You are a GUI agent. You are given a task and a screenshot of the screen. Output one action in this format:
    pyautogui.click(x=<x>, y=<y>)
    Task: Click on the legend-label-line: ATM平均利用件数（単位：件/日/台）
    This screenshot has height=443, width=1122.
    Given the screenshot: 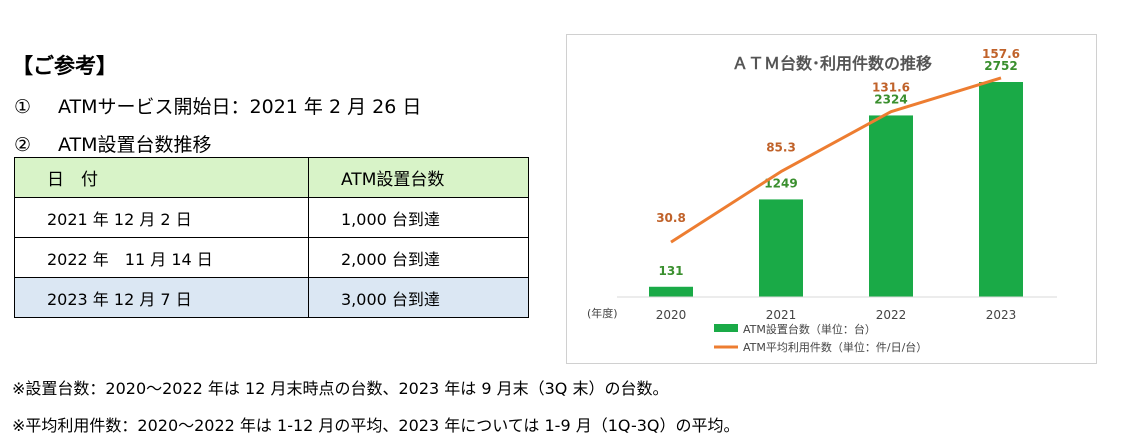 What is the action you would take?
    pyautogui.click(x=835, y=347)
    